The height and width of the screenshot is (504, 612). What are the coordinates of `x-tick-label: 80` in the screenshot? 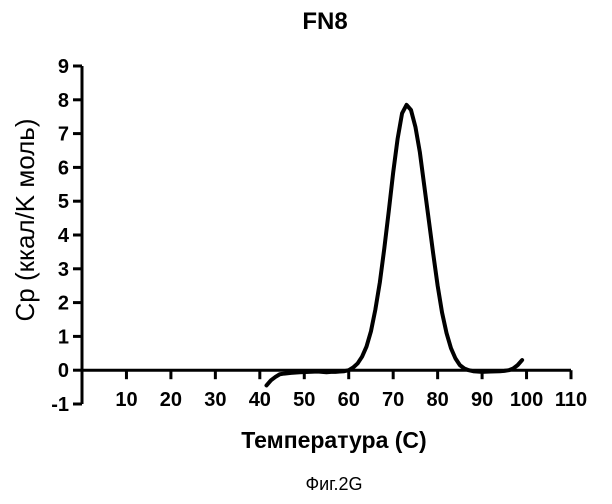 It's located at (438, 400).